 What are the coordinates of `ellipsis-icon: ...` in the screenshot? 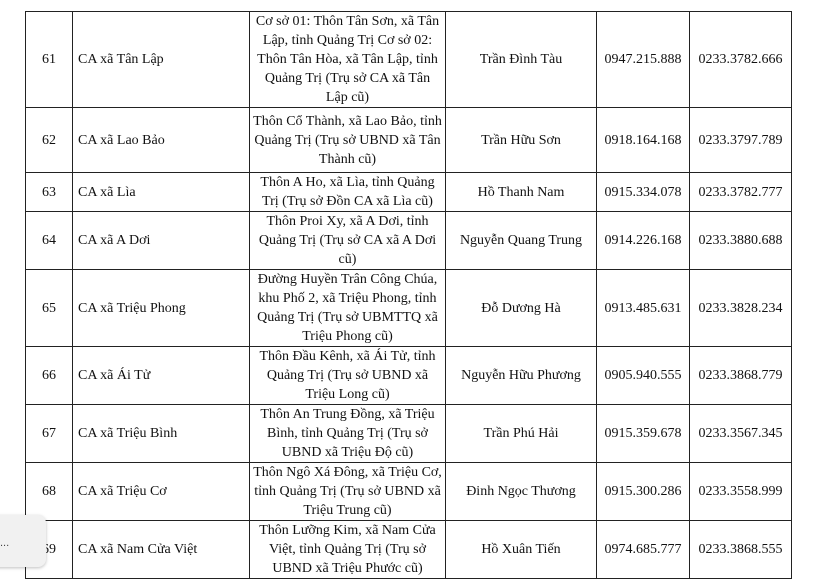 It's located at (5, 543).